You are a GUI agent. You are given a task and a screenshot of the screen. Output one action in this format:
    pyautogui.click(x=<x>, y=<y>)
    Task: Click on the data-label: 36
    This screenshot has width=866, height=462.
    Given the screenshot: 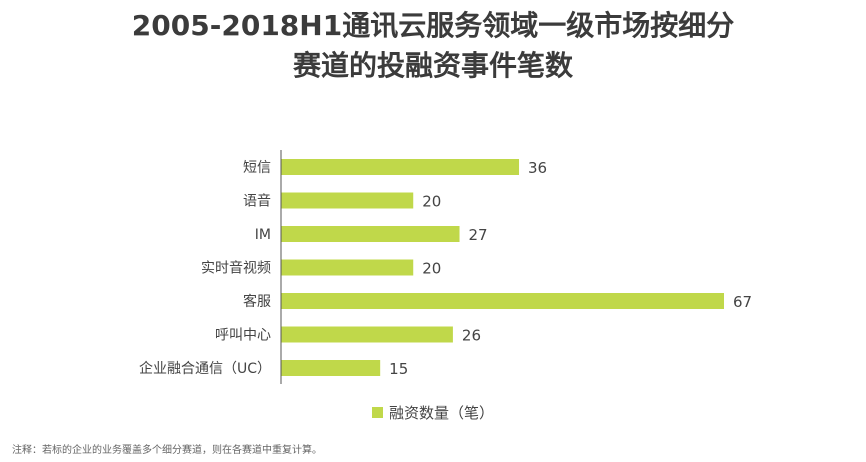 What is the action you would take?
    pyautogui.click(x=537, y=168)
    